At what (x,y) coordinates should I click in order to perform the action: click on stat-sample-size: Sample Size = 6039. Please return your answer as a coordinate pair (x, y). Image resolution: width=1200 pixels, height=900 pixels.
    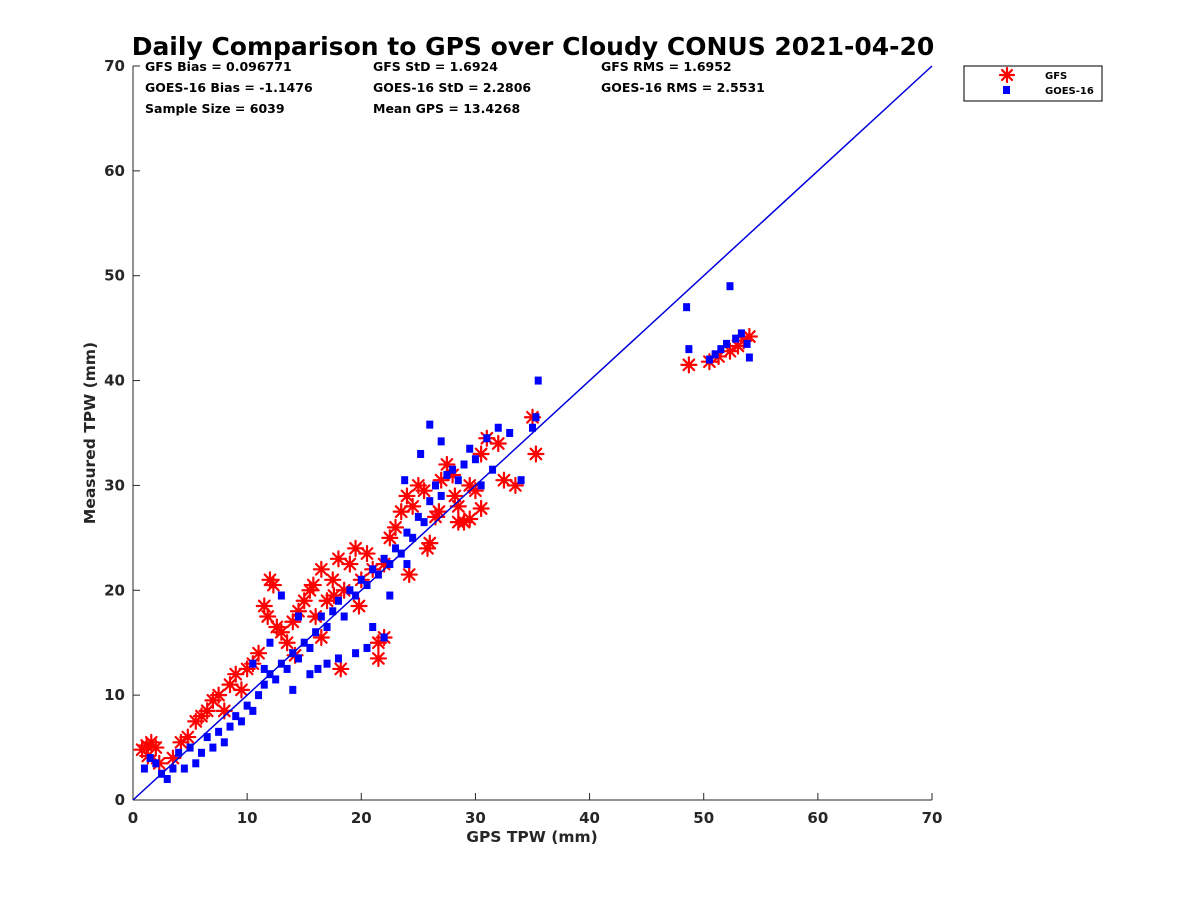
    Looking at the image, I should click on (215, 108).